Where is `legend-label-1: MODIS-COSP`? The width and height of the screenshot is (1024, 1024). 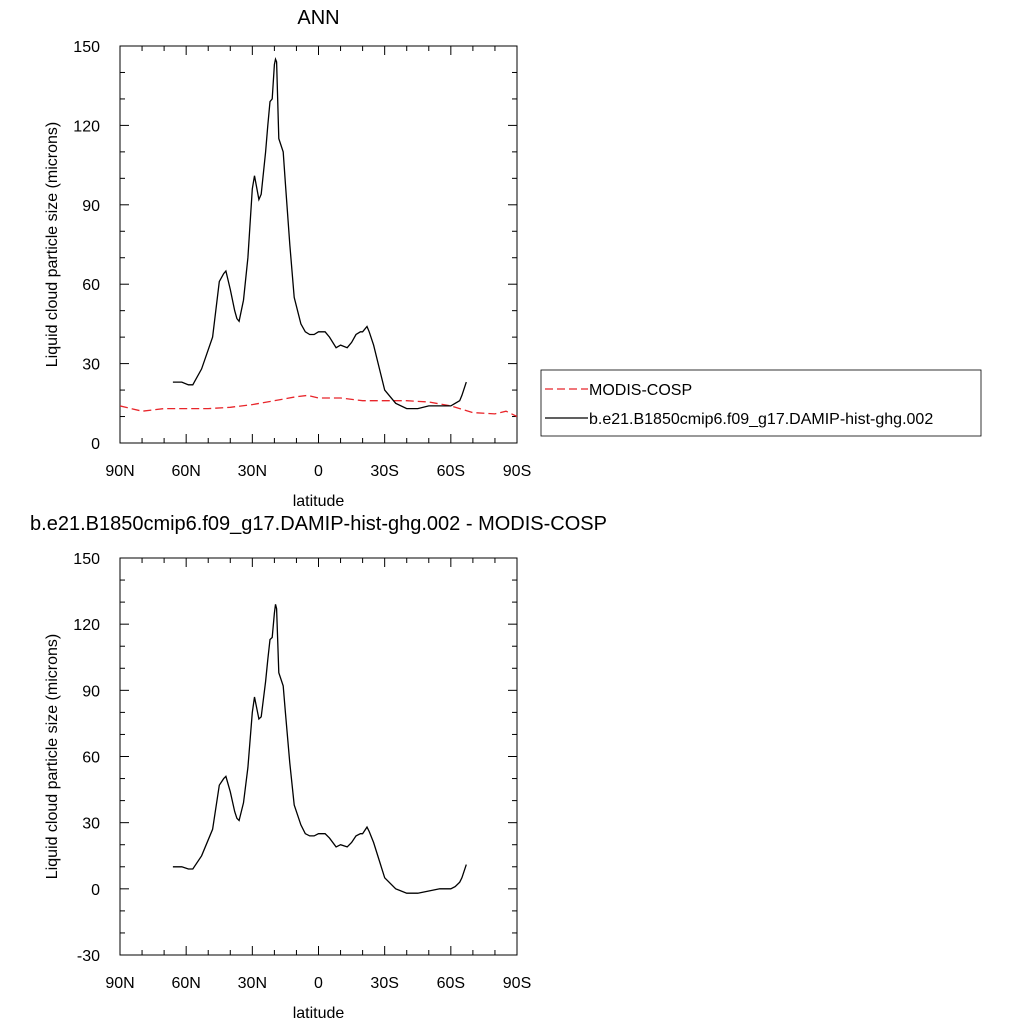 legend-label-1: MODIS-COSP is located at coordinates (640, 390).